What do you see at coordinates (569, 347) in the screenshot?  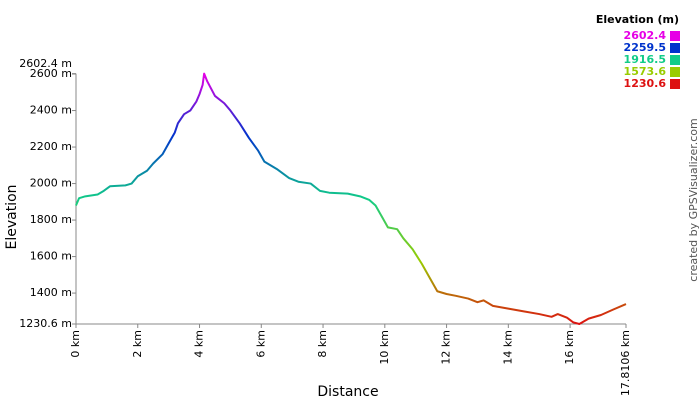 I see `x-tick-label: 16 km` at bounding box center [569, 347].